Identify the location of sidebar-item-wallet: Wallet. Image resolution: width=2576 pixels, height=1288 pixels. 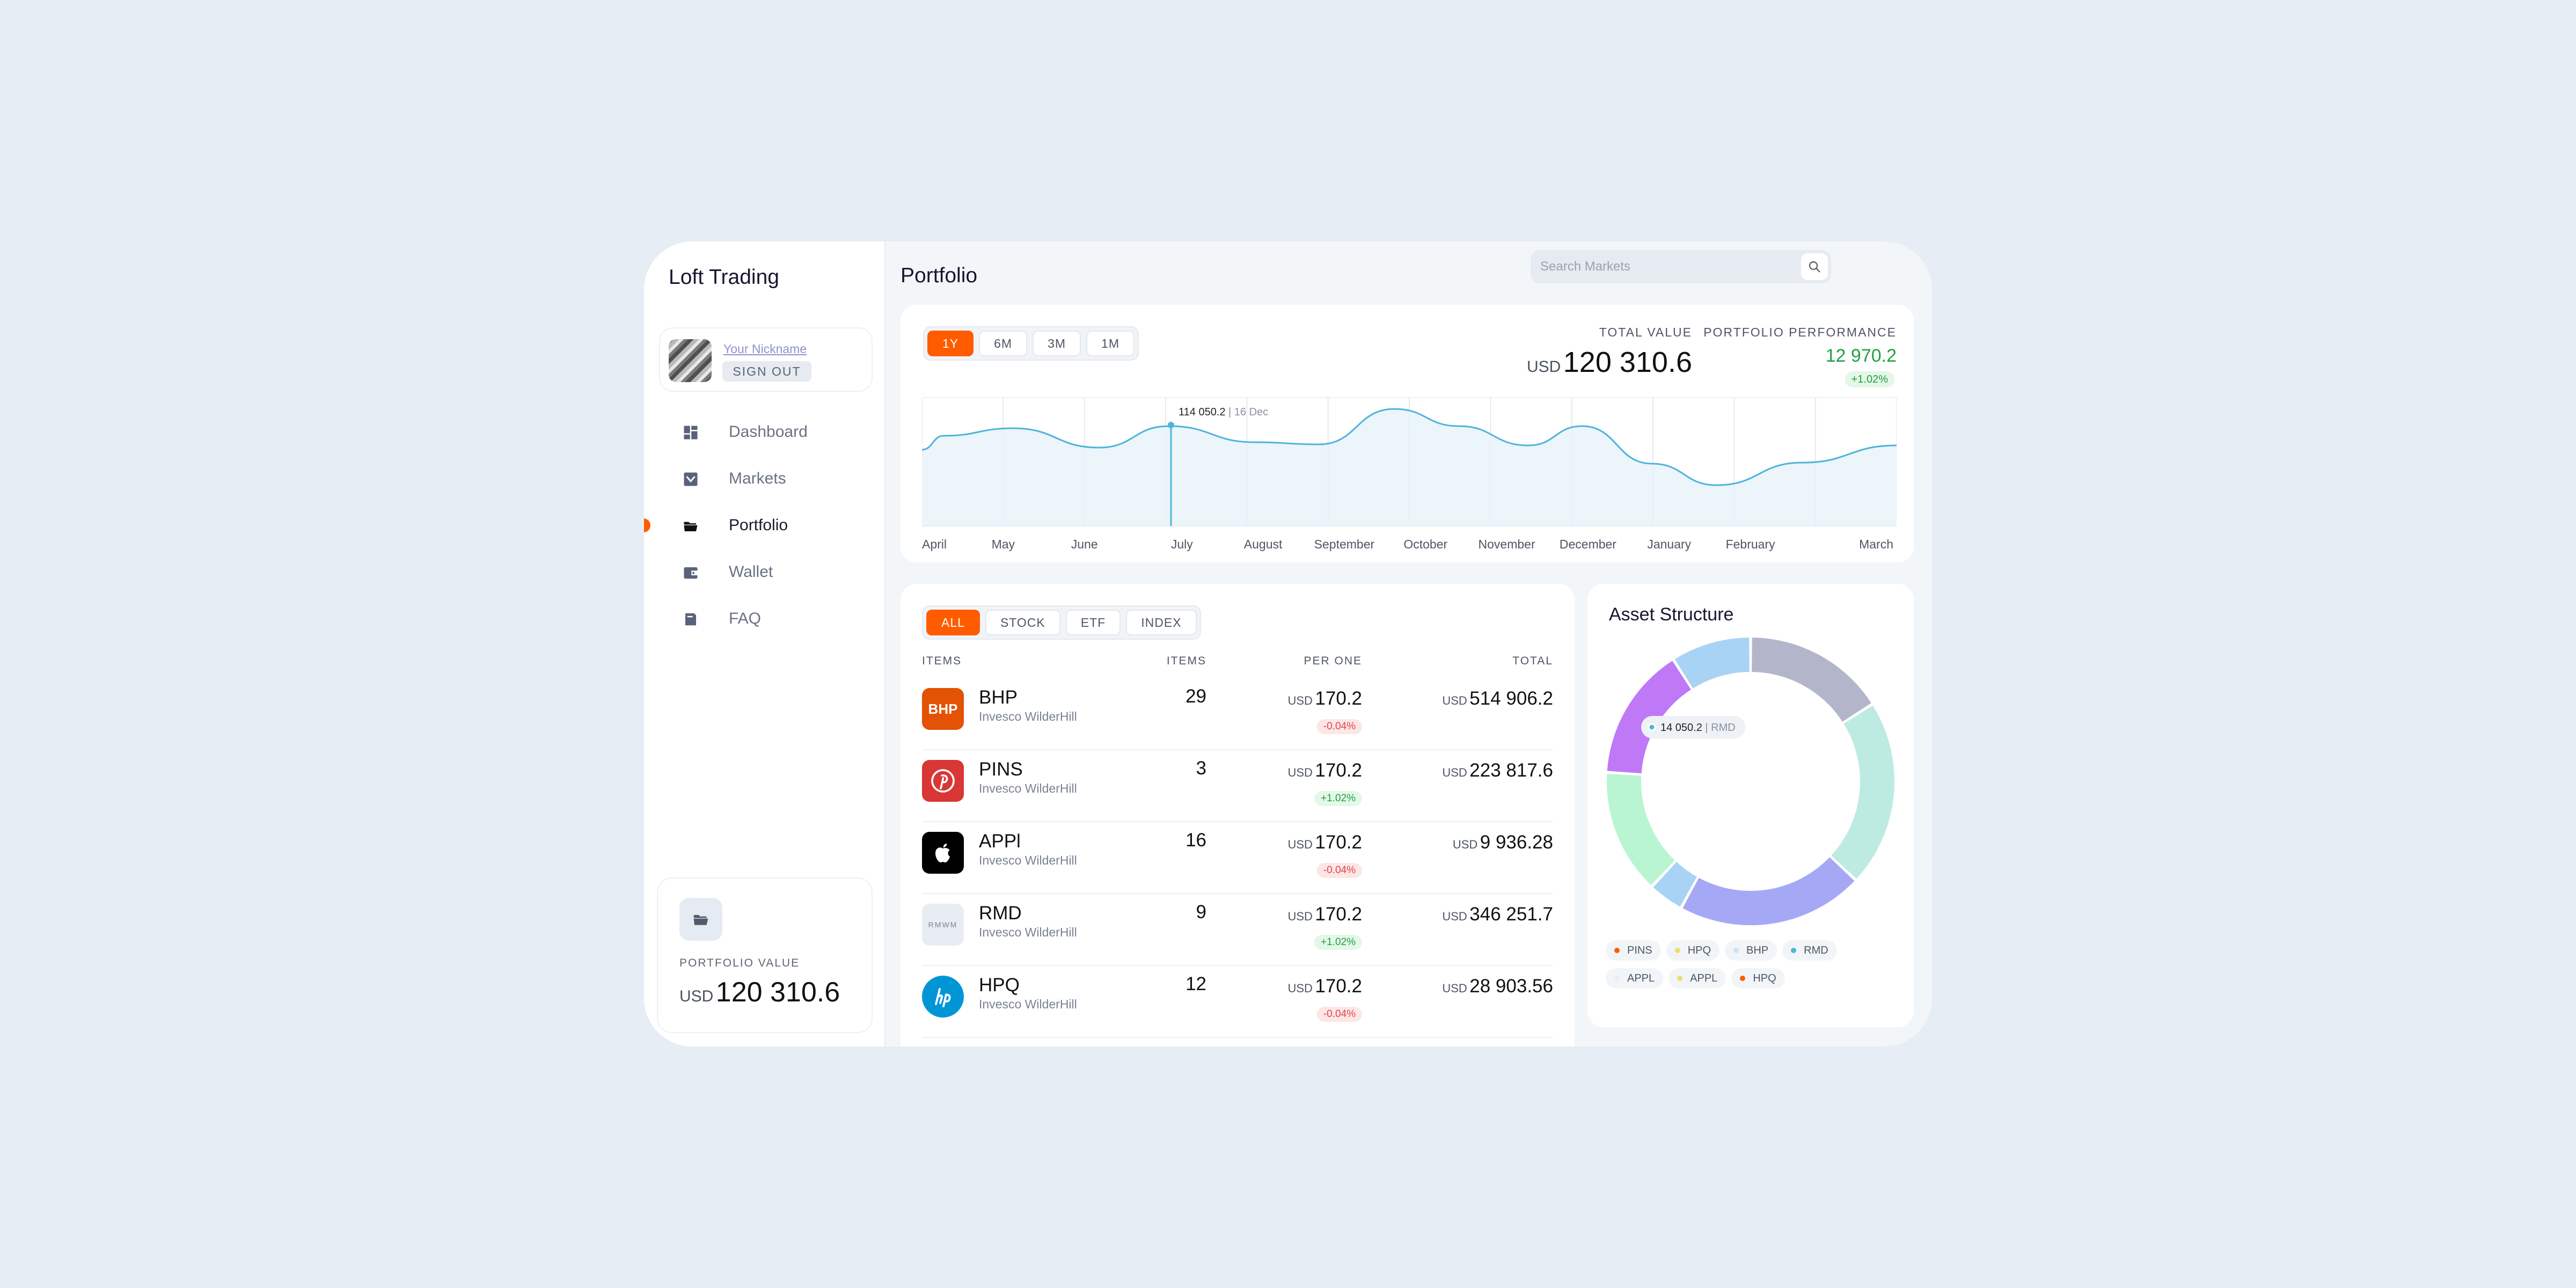
(764, 571).